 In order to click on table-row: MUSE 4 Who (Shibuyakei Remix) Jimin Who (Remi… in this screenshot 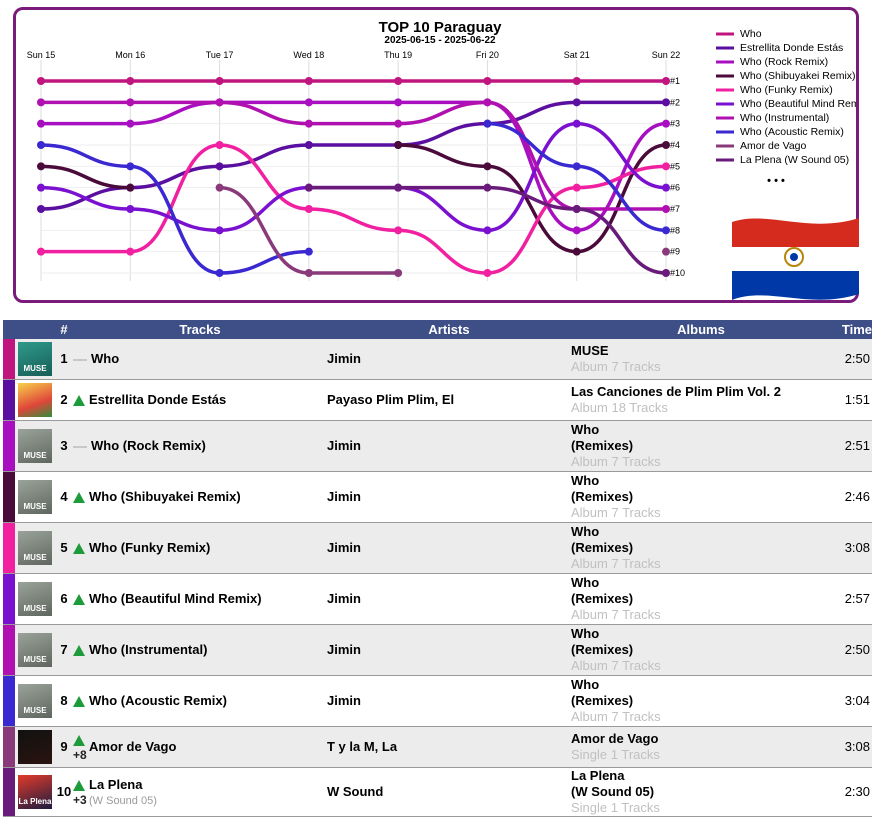, I will do `click(437, 497)`.